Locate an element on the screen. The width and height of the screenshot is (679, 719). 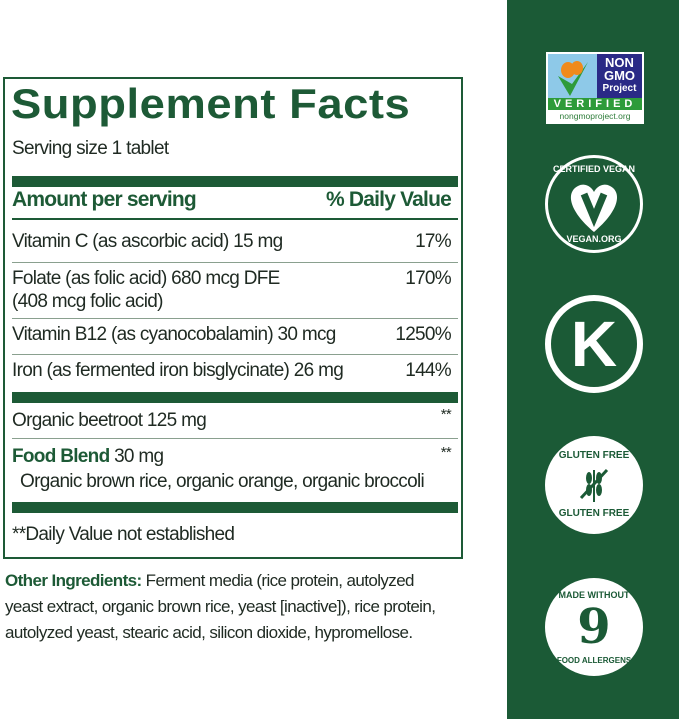
nongmo-url: nongmoproject.org is located at coordinates (595, 116).